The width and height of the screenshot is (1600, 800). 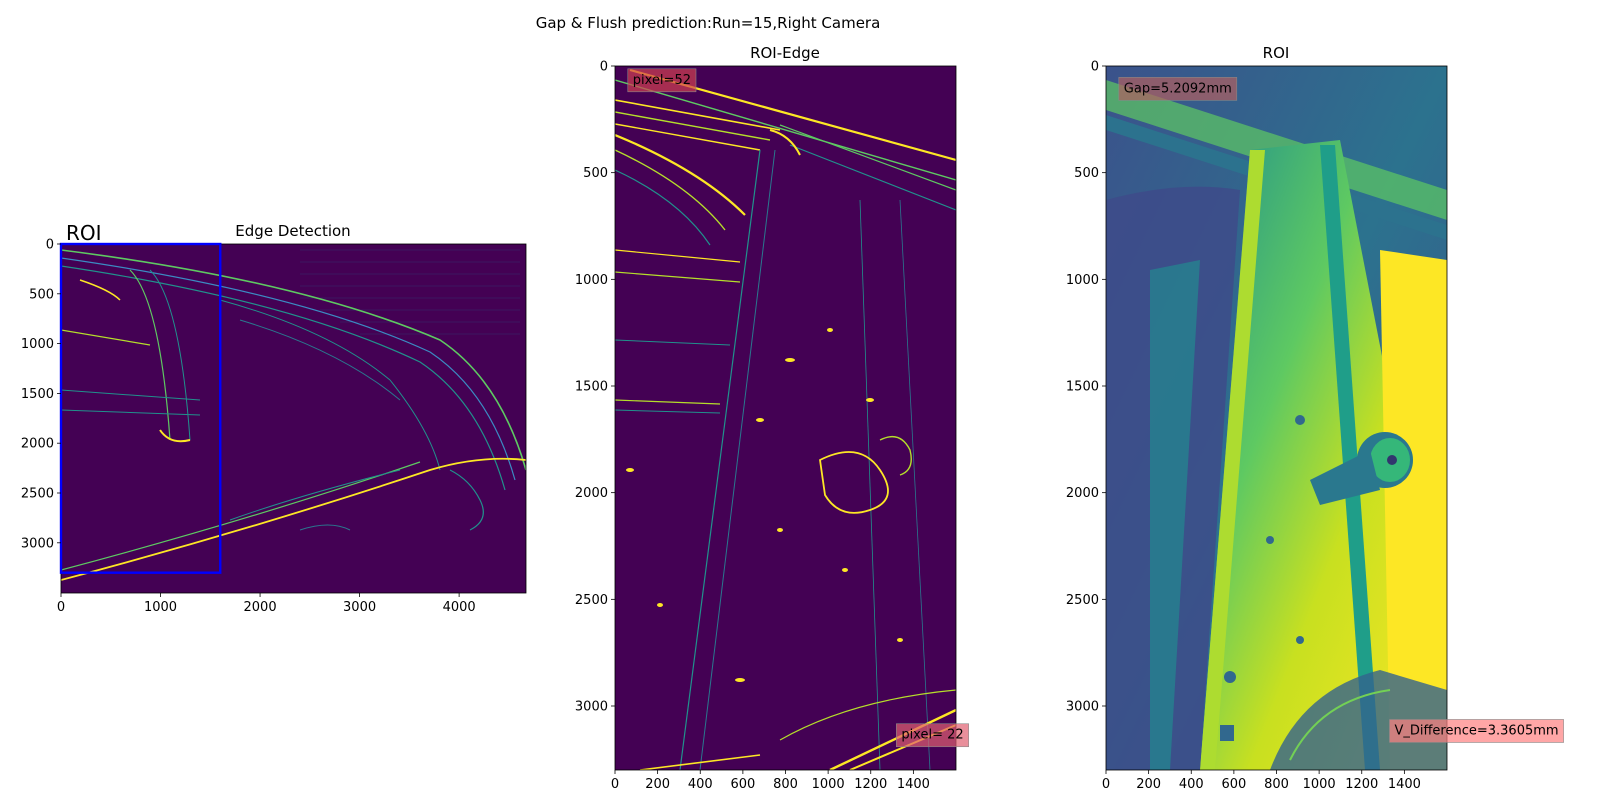 What do you see at coordinates (359, 607) in the screenshot?
I see `x-tick-label: 3000` at bounding box center [359, 607].